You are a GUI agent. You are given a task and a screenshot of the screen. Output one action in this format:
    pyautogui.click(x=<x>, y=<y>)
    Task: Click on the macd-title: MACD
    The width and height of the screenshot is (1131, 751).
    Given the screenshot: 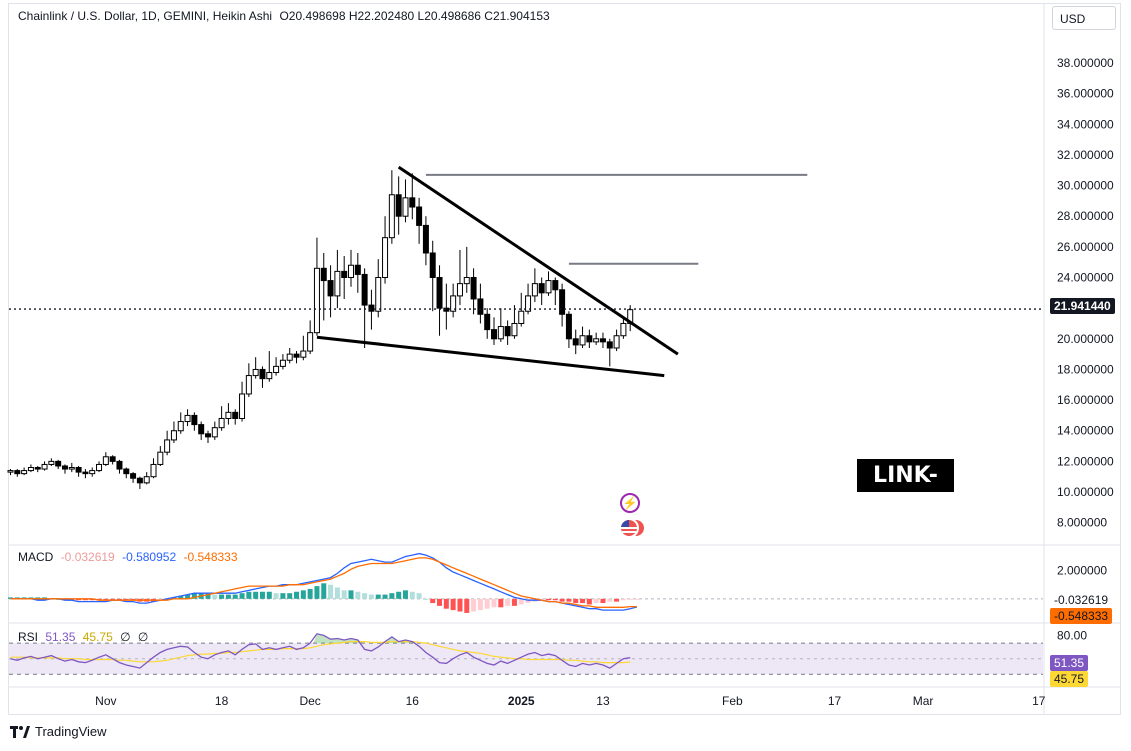 What is the action you would take?
    pyautogui.click(x=36, y=557)
    